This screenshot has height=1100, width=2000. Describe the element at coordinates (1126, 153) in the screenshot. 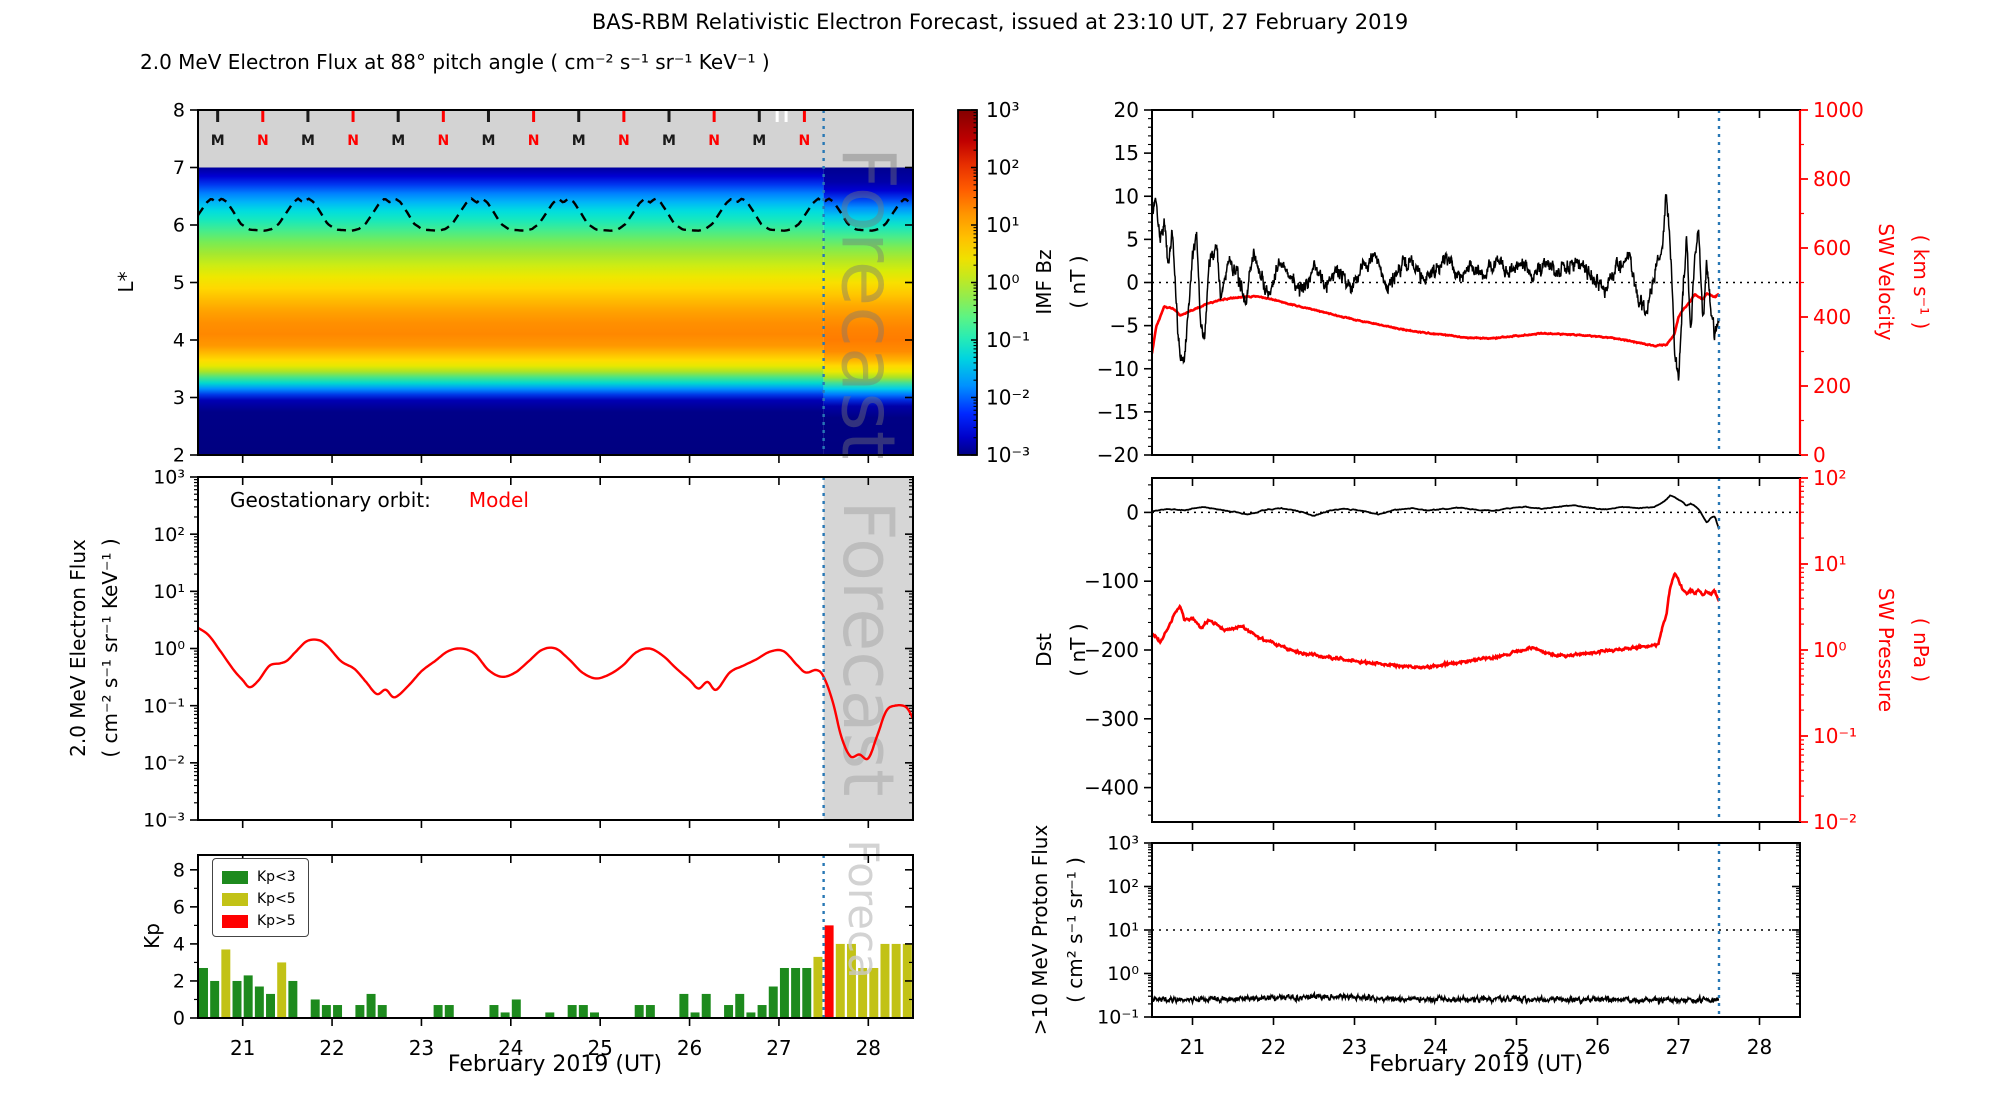

I see `tick-label: 15` at that location.